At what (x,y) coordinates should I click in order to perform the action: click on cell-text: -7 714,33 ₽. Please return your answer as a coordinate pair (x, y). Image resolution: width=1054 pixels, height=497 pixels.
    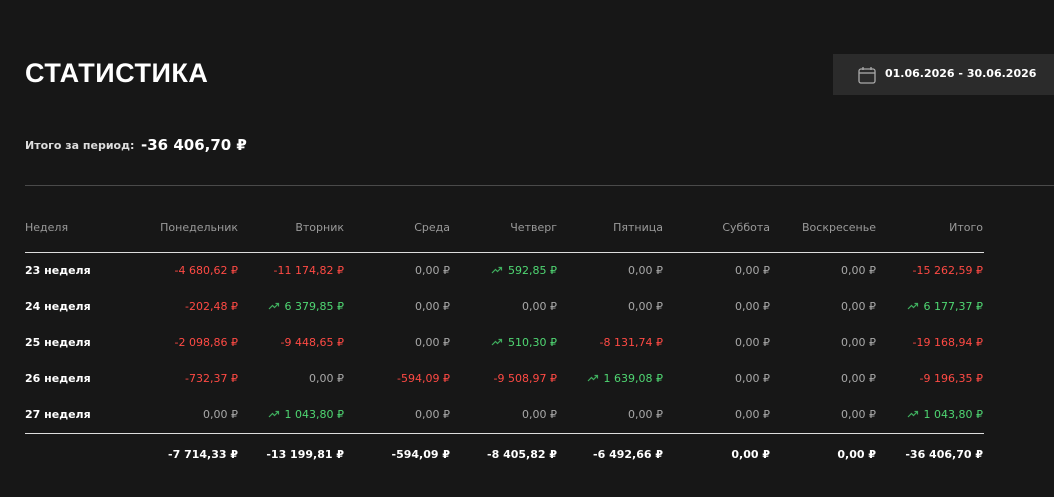
    Looking at the image, I should click on (203, 454).